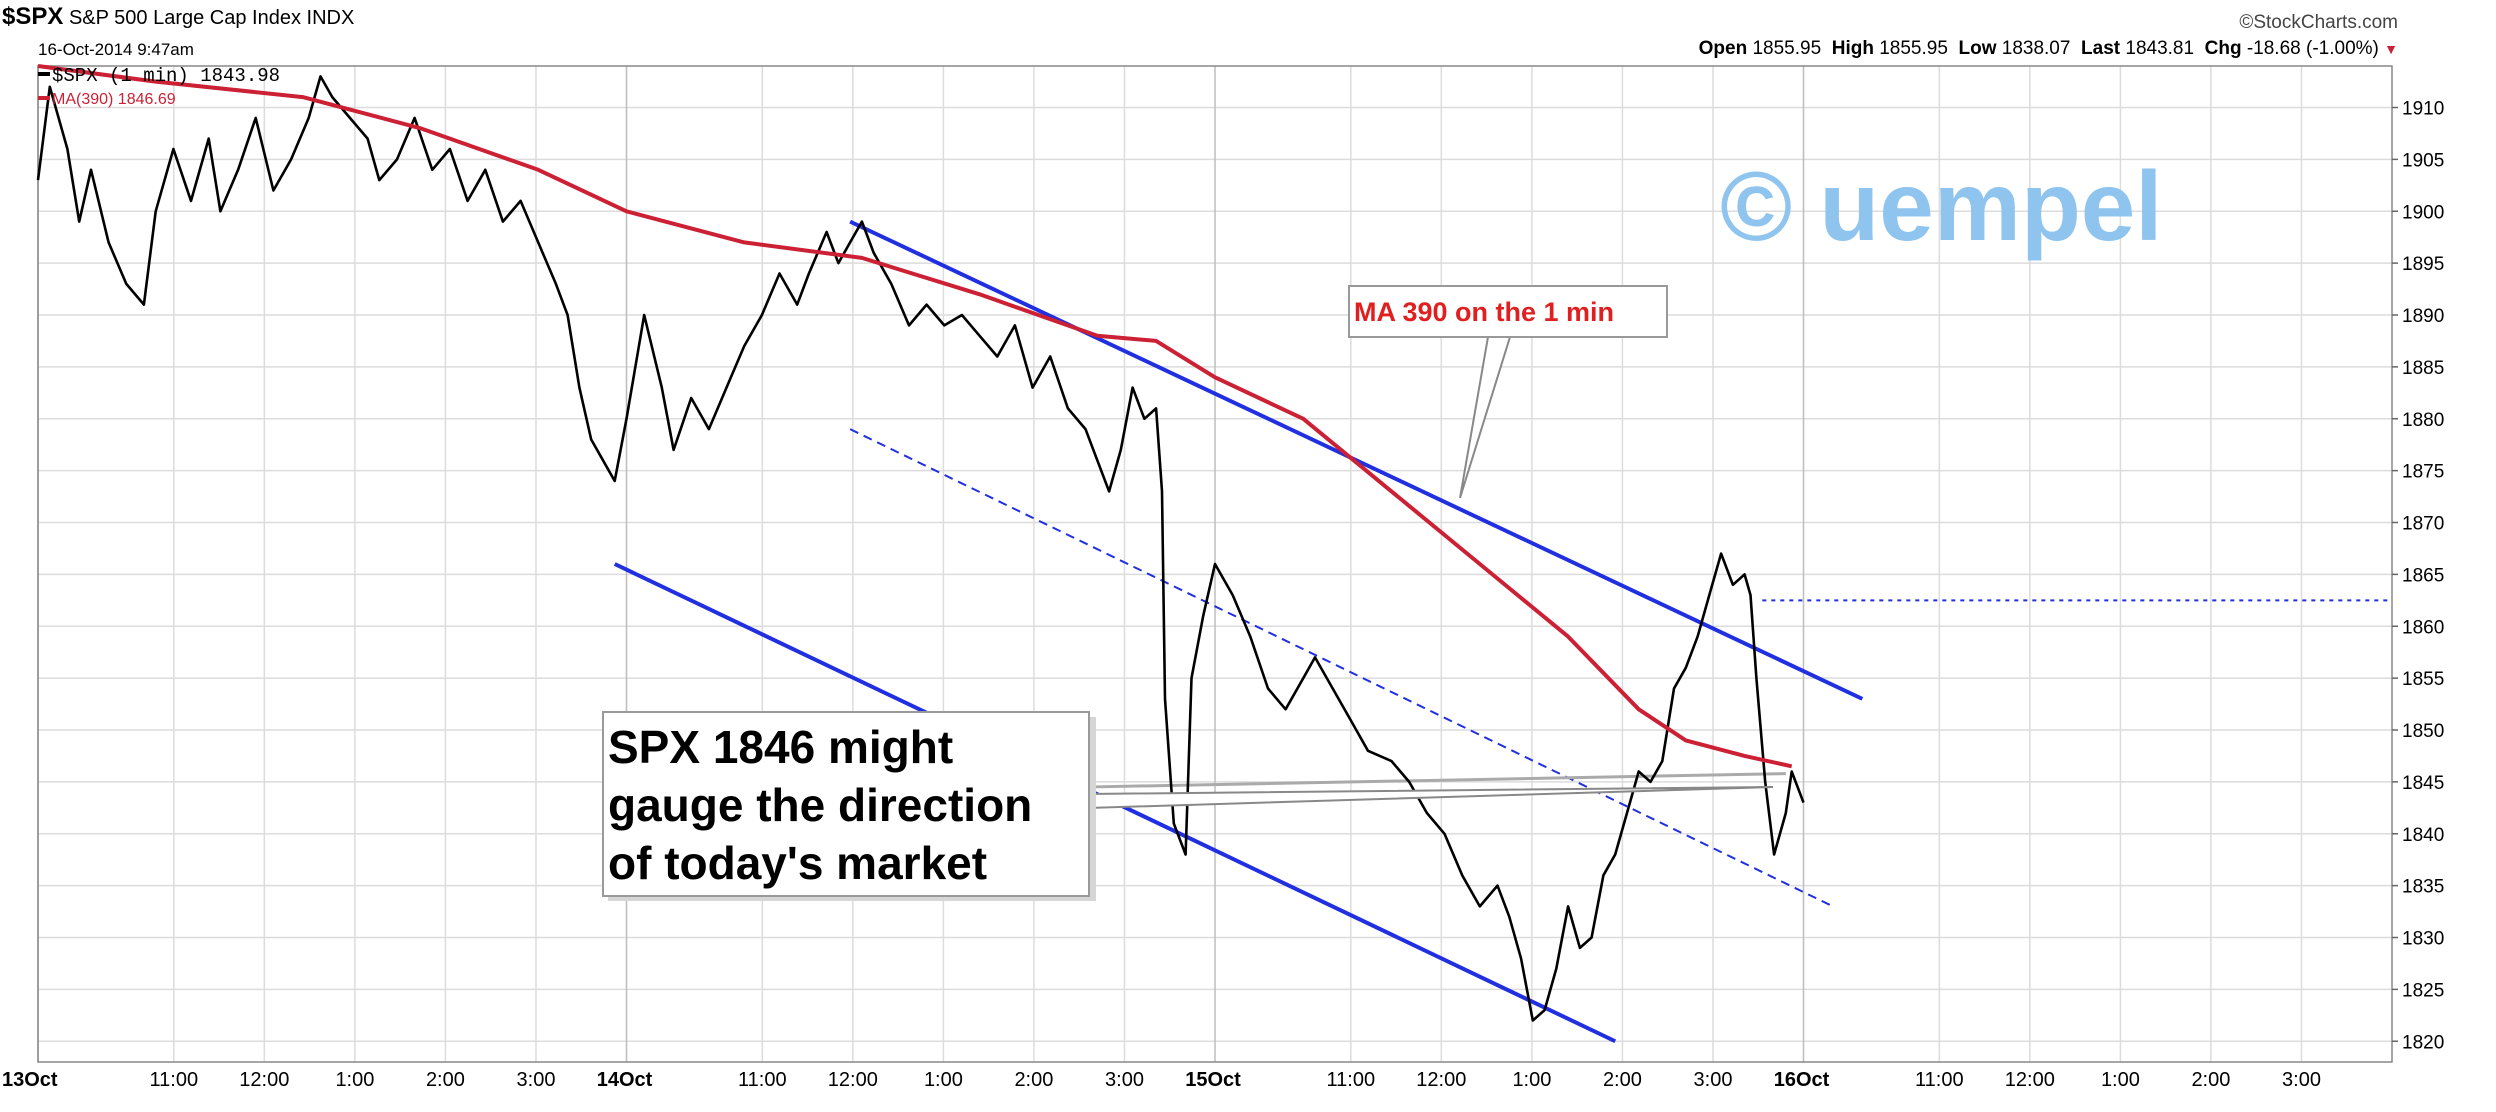  What do you see at coordinates (797, 863) in the screenshot?
I see `spx-callout-line-3: of today's market` at bounding box center [797, 863].